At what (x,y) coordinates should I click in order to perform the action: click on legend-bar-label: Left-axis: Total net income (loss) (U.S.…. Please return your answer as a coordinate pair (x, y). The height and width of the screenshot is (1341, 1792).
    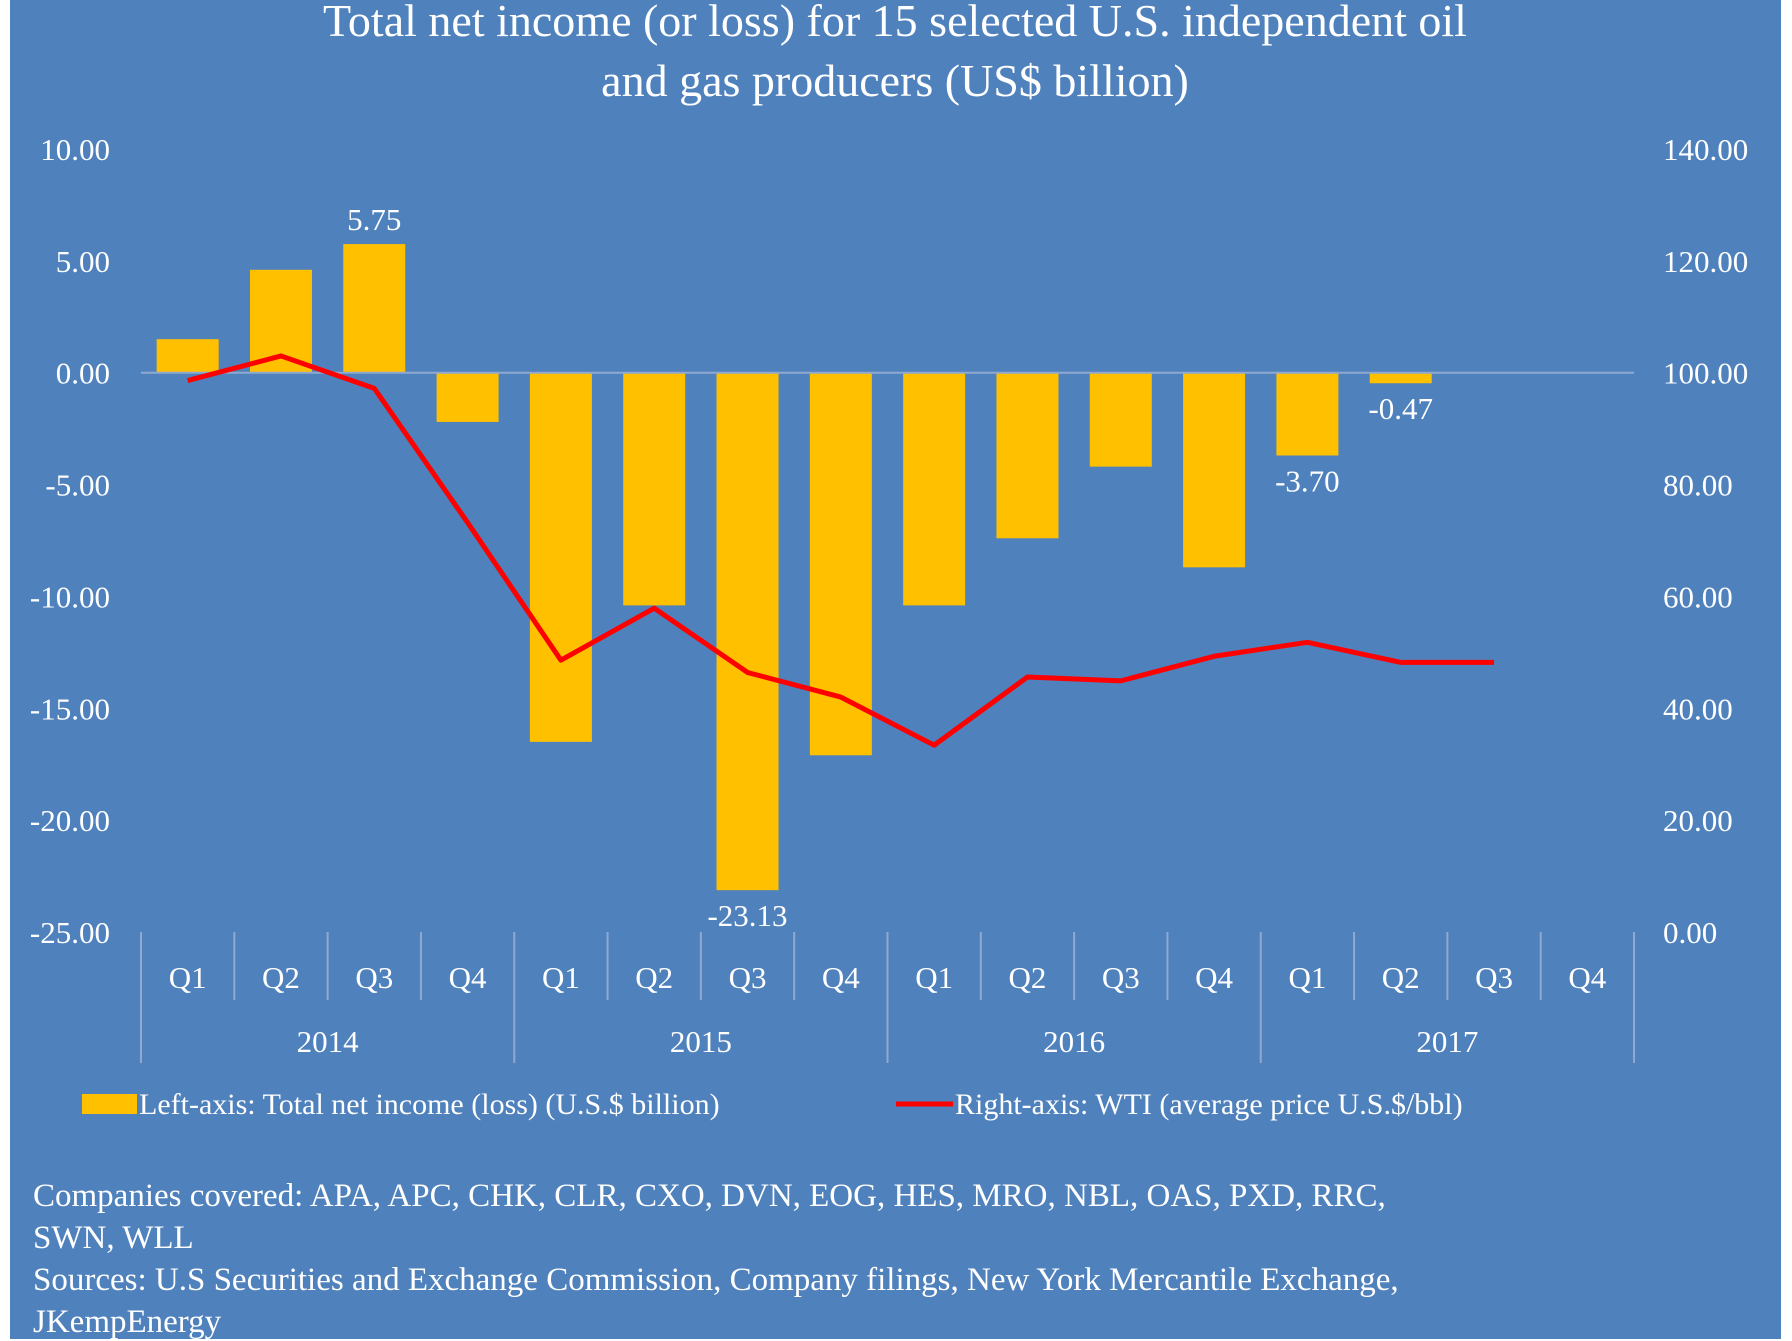
    Looking at the image, I should click on (429, 1104).